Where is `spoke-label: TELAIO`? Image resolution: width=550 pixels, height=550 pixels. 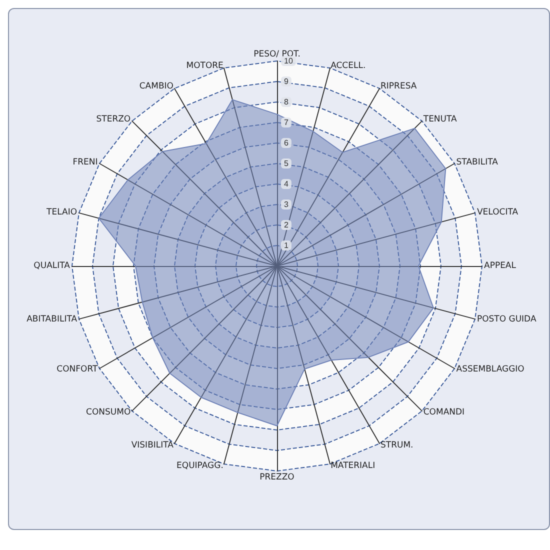
spoke-label: TELAIO is located at coordinates (62, 212).